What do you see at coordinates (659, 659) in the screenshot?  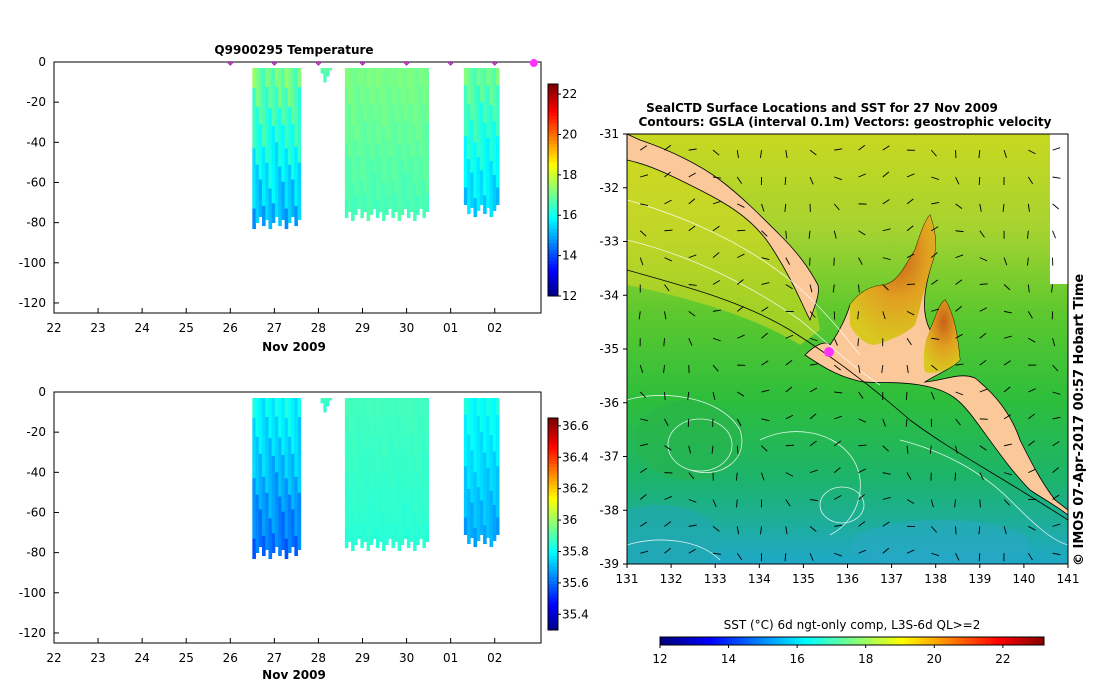 I see `colorbar-tick-label: 12` at bounding box center [659, 659].